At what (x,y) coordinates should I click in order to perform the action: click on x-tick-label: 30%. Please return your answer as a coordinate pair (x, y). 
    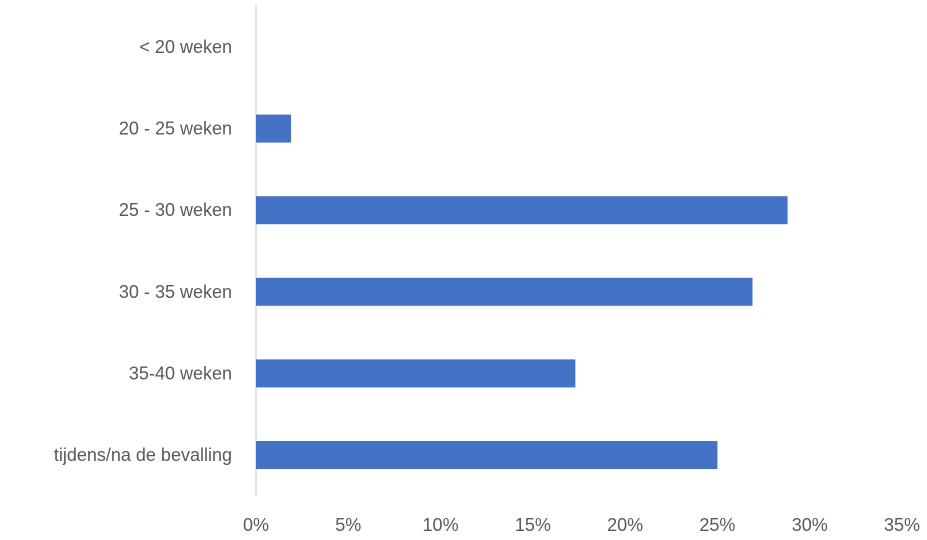
    Looking at the image, I should click on (810, 525).